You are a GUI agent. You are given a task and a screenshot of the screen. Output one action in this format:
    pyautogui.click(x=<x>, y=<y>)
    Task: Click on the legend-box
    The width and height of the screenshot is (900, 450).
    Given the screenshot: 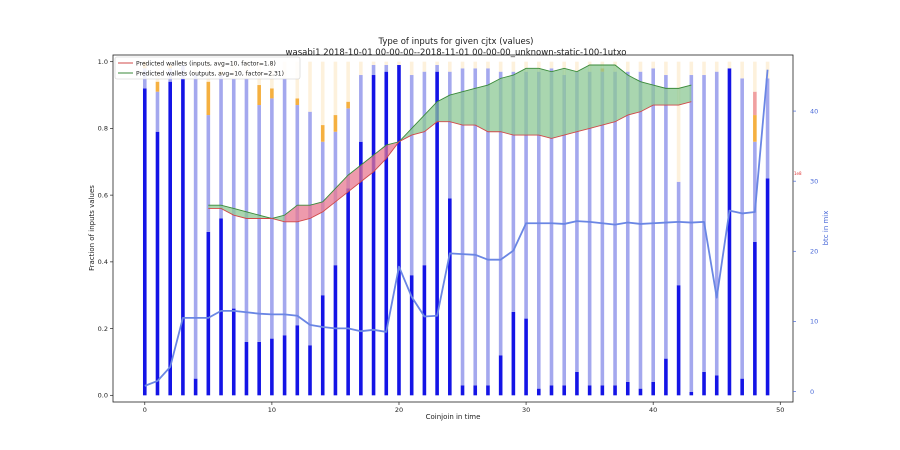 What is the action you would take?
    pyautogui.click(x=207, y=68)
    